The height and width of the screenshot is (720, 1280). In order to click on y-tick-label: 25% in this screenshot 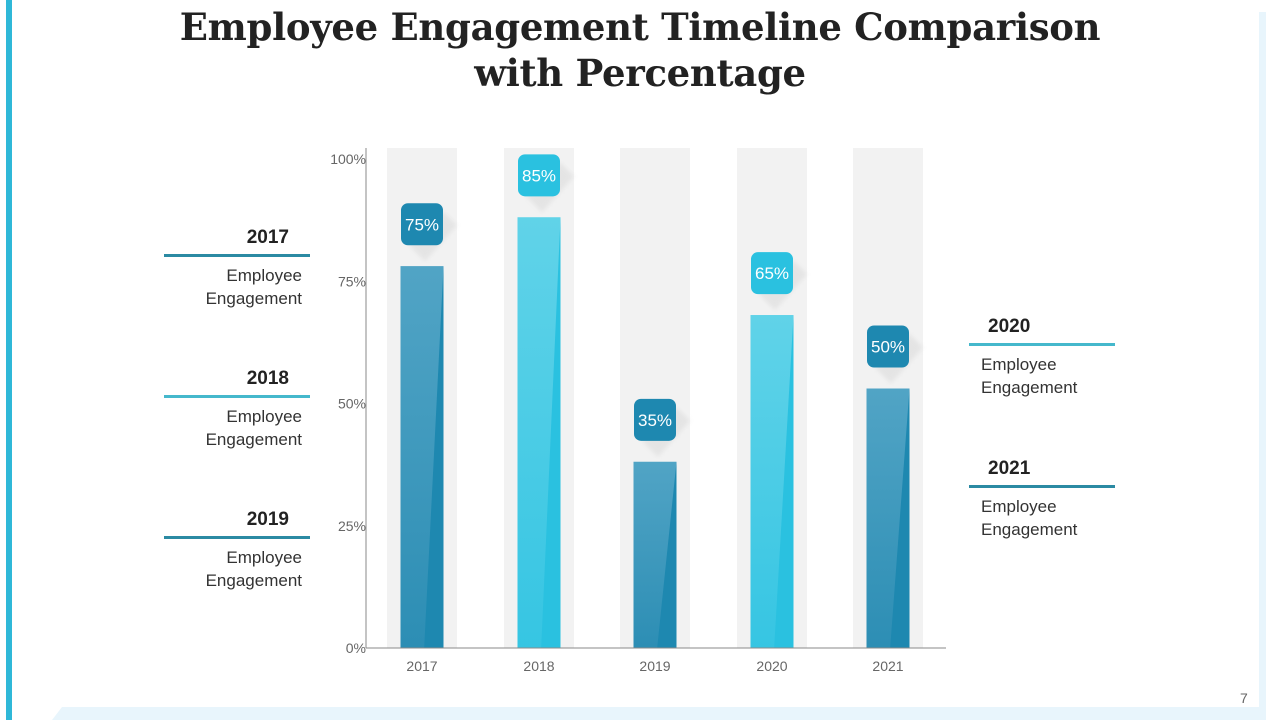, I will do `click(352, 526)`.